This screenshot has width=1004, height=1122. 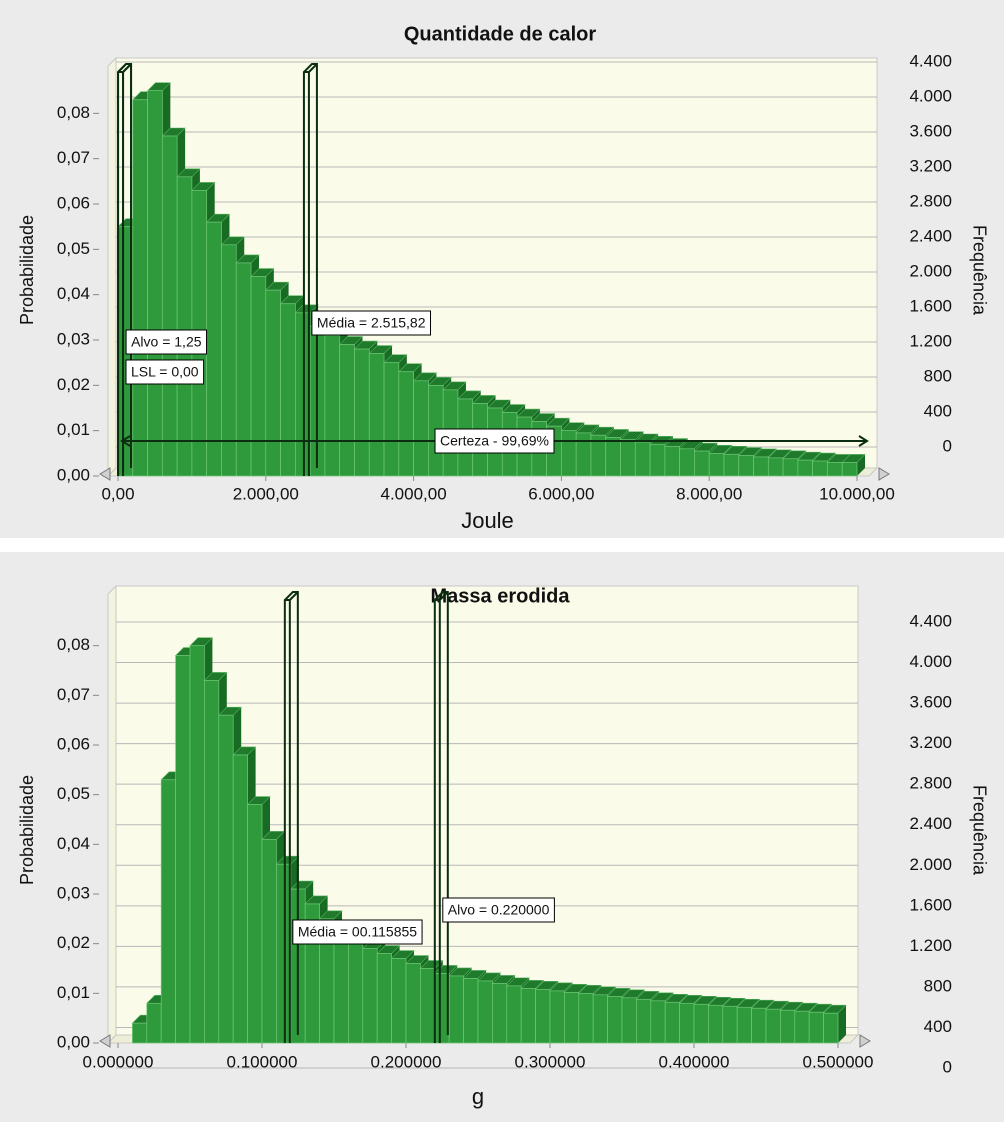 What do you see at coordinates (930, 823) in the screenshot?
I see `y2-tick-label: 2.400` at bounding box center [930, 823].